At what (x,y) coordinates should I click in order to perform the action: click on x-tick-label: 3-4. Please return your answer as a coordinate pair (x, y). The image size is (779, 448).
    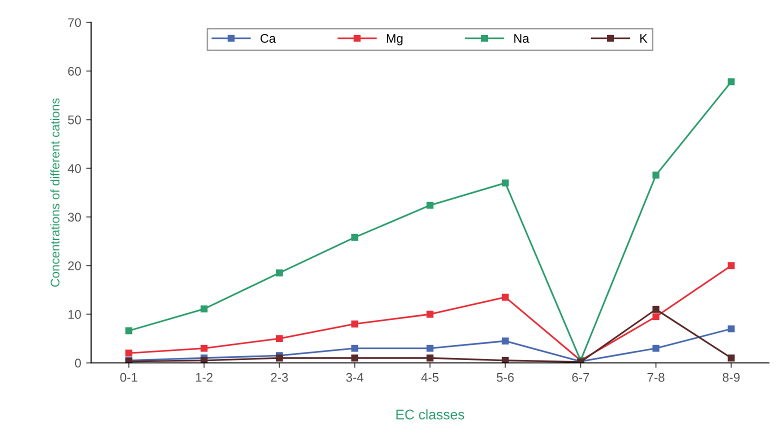
    Looking at the image, I should click on (355, 377).